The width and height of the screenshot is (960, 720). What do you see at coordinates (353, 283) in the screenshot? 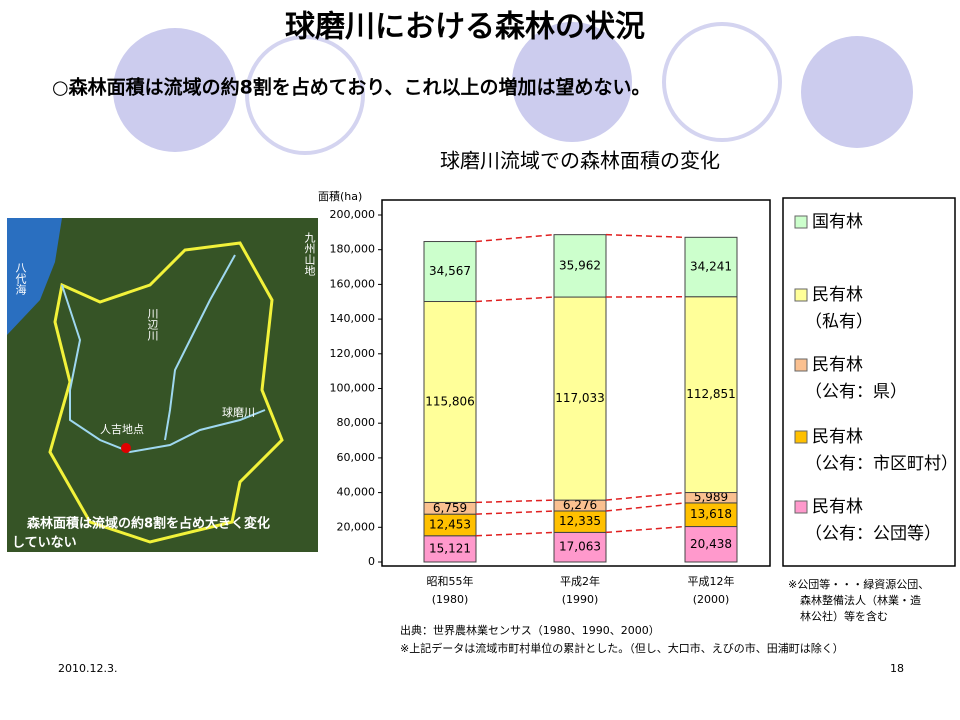
I see `y-tick-label: 160,000` at bounding box center [353, 283].